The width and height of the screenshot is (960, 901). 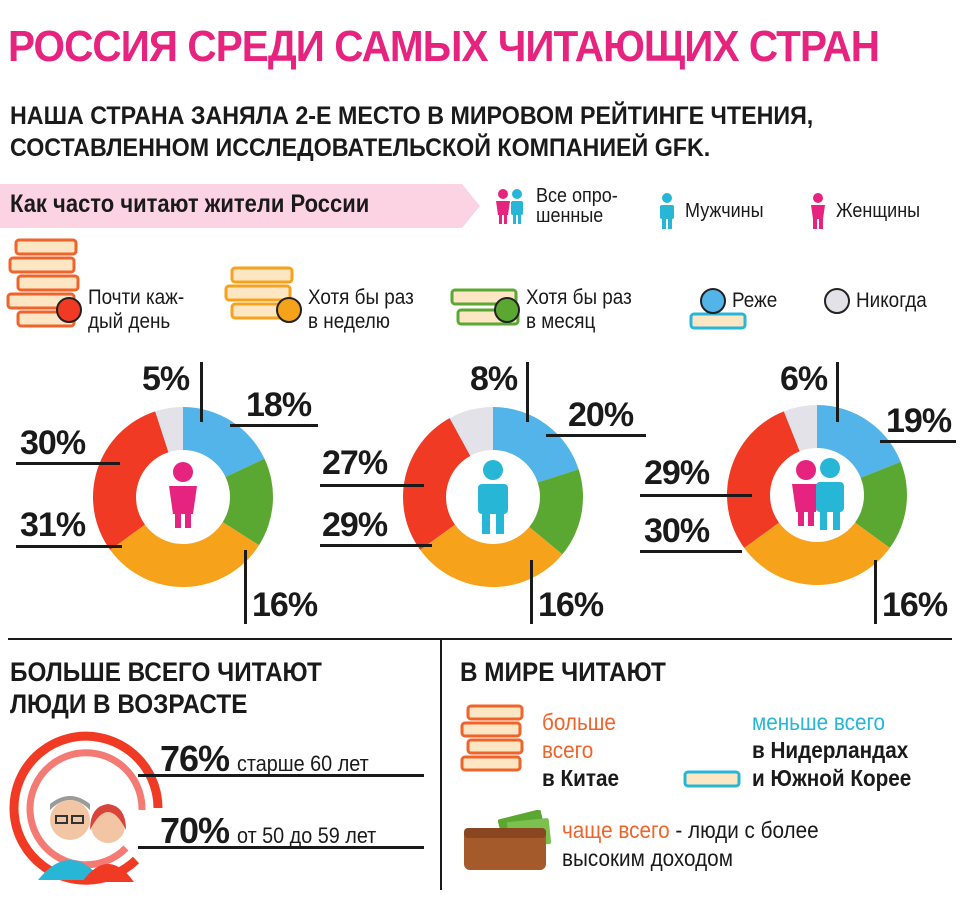 What do you see at coordinates (285, 605) in the screenshot?
I see `label-women-monthly: 16%` at bounding box center [285, 605].